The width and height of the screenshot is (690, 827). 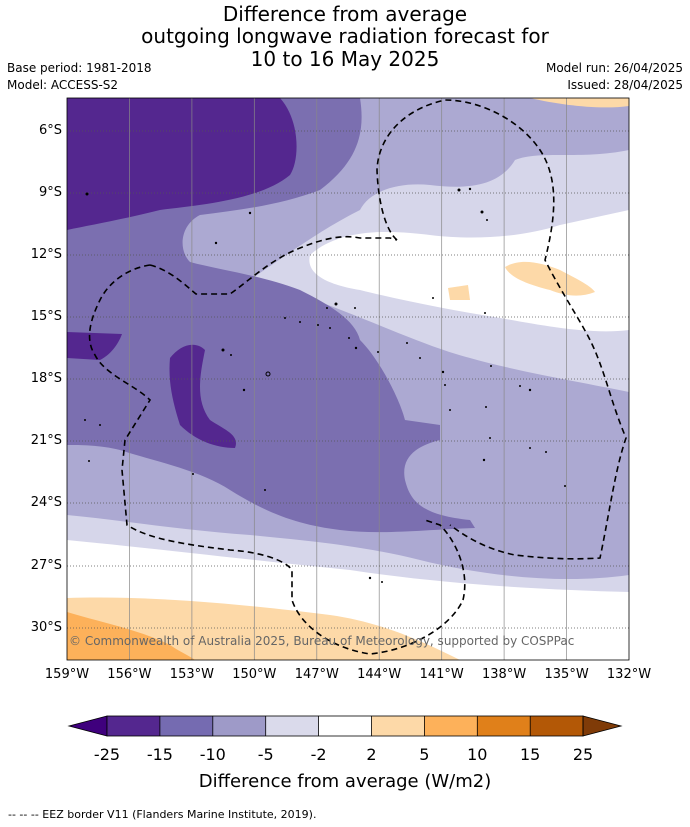 What do you see at coordinates (566, 674) in the screenshot?
I see `lon-label: 135°W` at bounding box center [566, 674].